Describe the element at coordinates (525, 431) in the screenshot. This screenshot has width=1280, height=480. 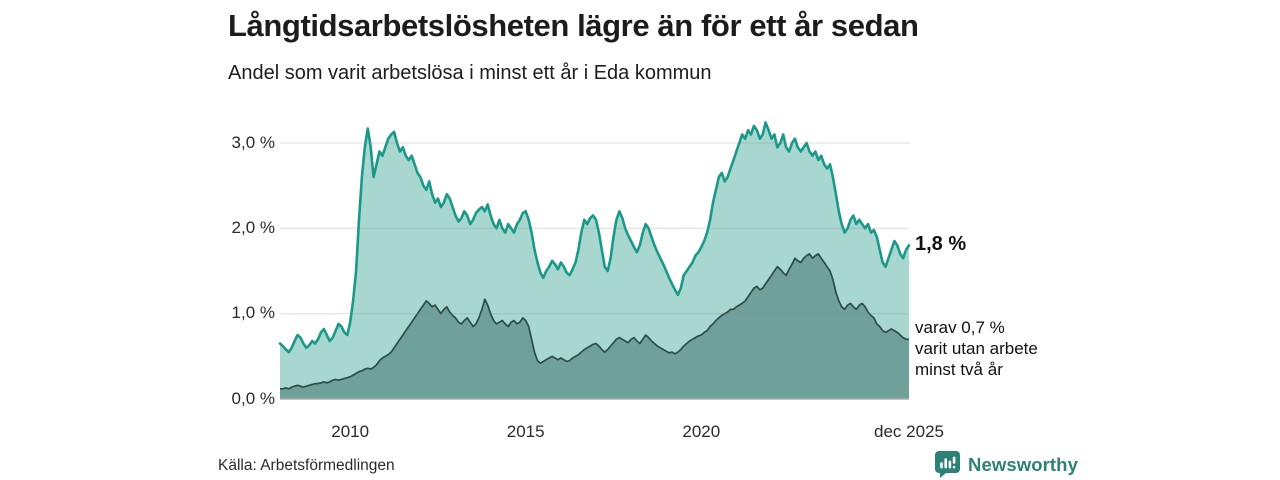
I see `x-tick-label: 2015` at that location.